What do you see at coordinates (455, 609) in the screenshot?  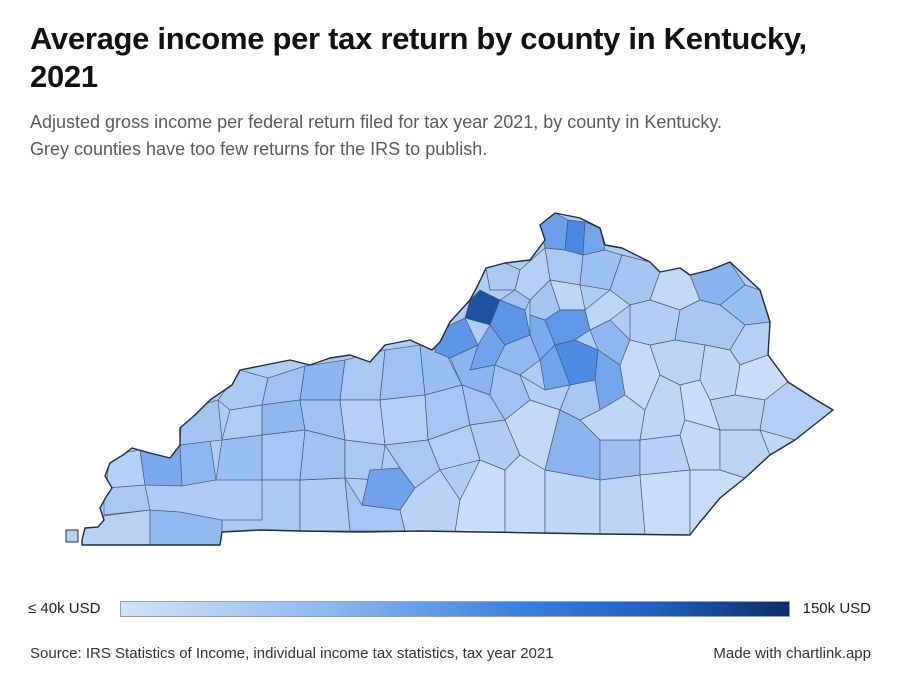 I see `legend-color-scale` at bounding box center [455, 609].